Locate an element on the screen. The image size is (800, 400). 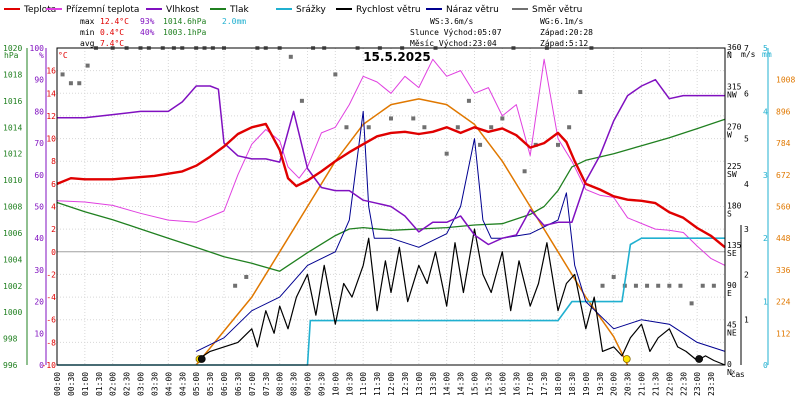
humidity-tick-label: 50 is located at coordinates (39, 207).